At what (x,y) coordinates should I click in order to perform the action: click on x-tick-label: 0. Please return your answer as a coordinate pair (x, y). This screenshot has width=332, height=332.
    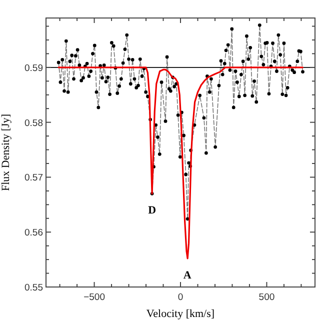
    Looking at the image, I should click on (181, 297).